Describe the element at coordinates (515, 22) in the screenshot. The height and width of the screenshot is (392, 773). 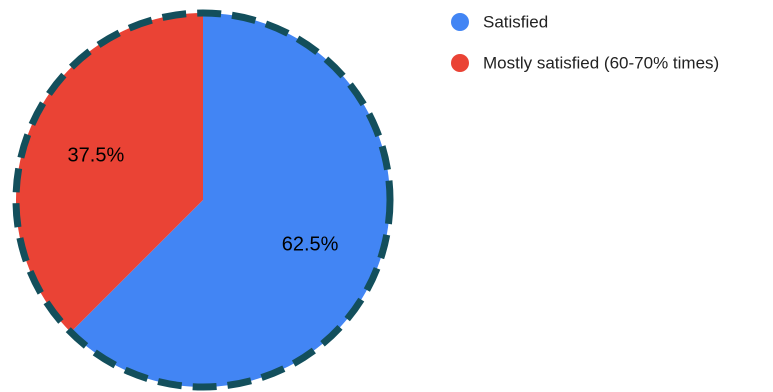
I see `legend-label-1: Satisfied` at that location.